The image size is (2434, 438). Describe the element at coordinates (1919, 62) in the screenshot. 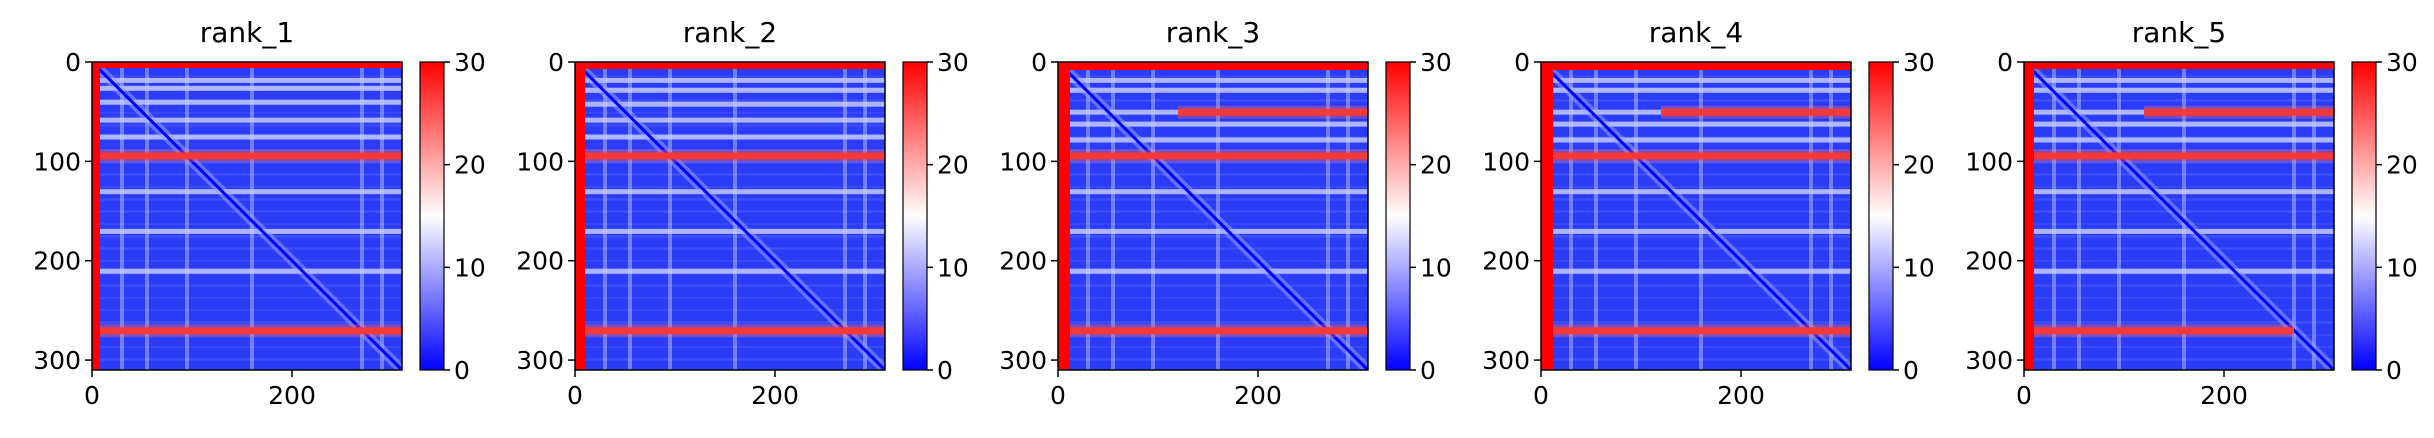

I see `colorbar-tick-label: 30` at that location.